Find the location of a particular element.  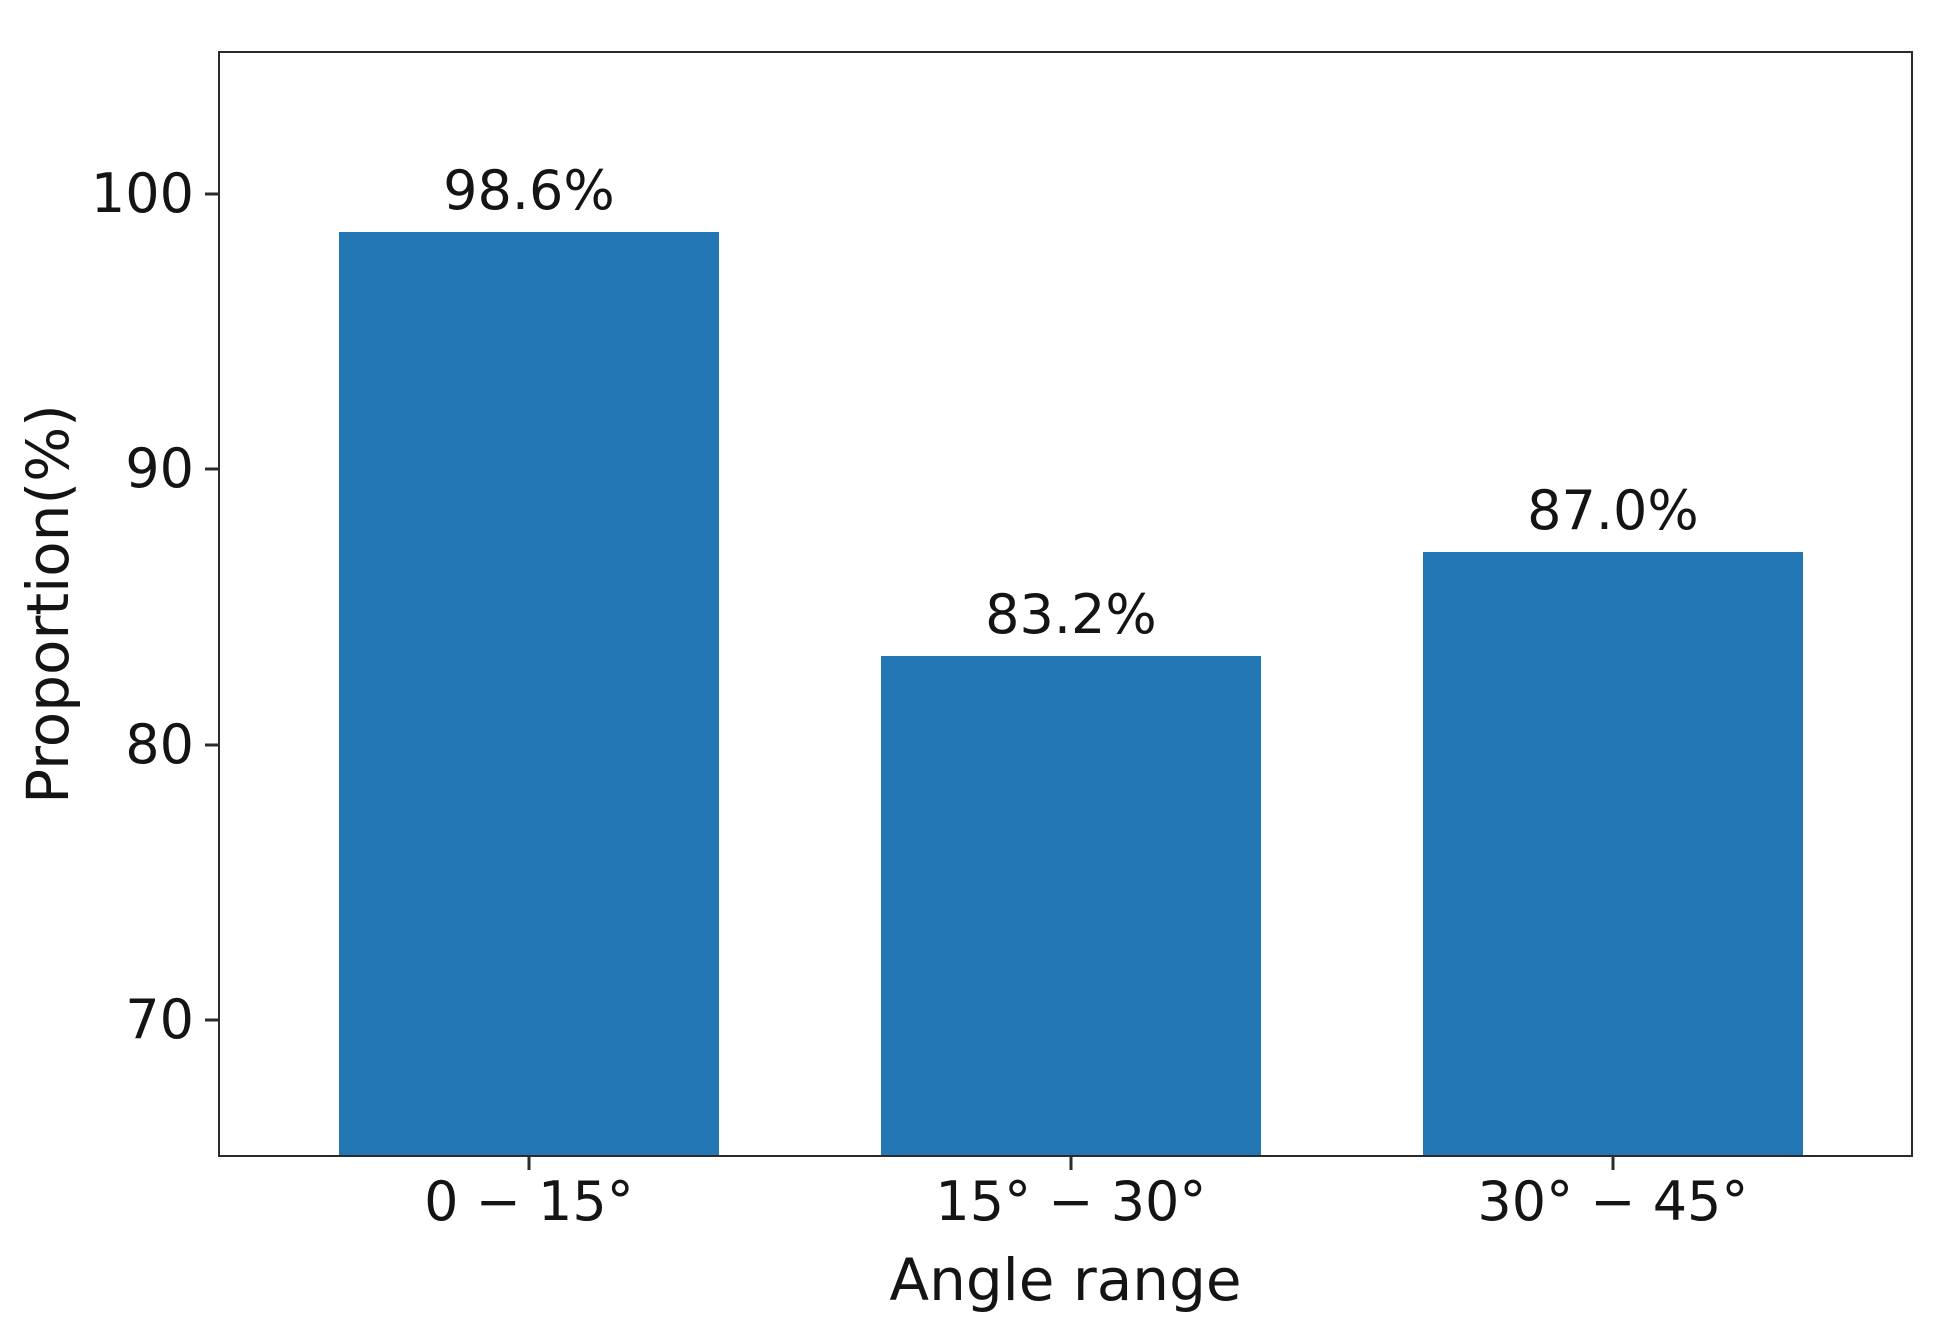

y-tick-label: 80 is located at coordinates (159, 744).